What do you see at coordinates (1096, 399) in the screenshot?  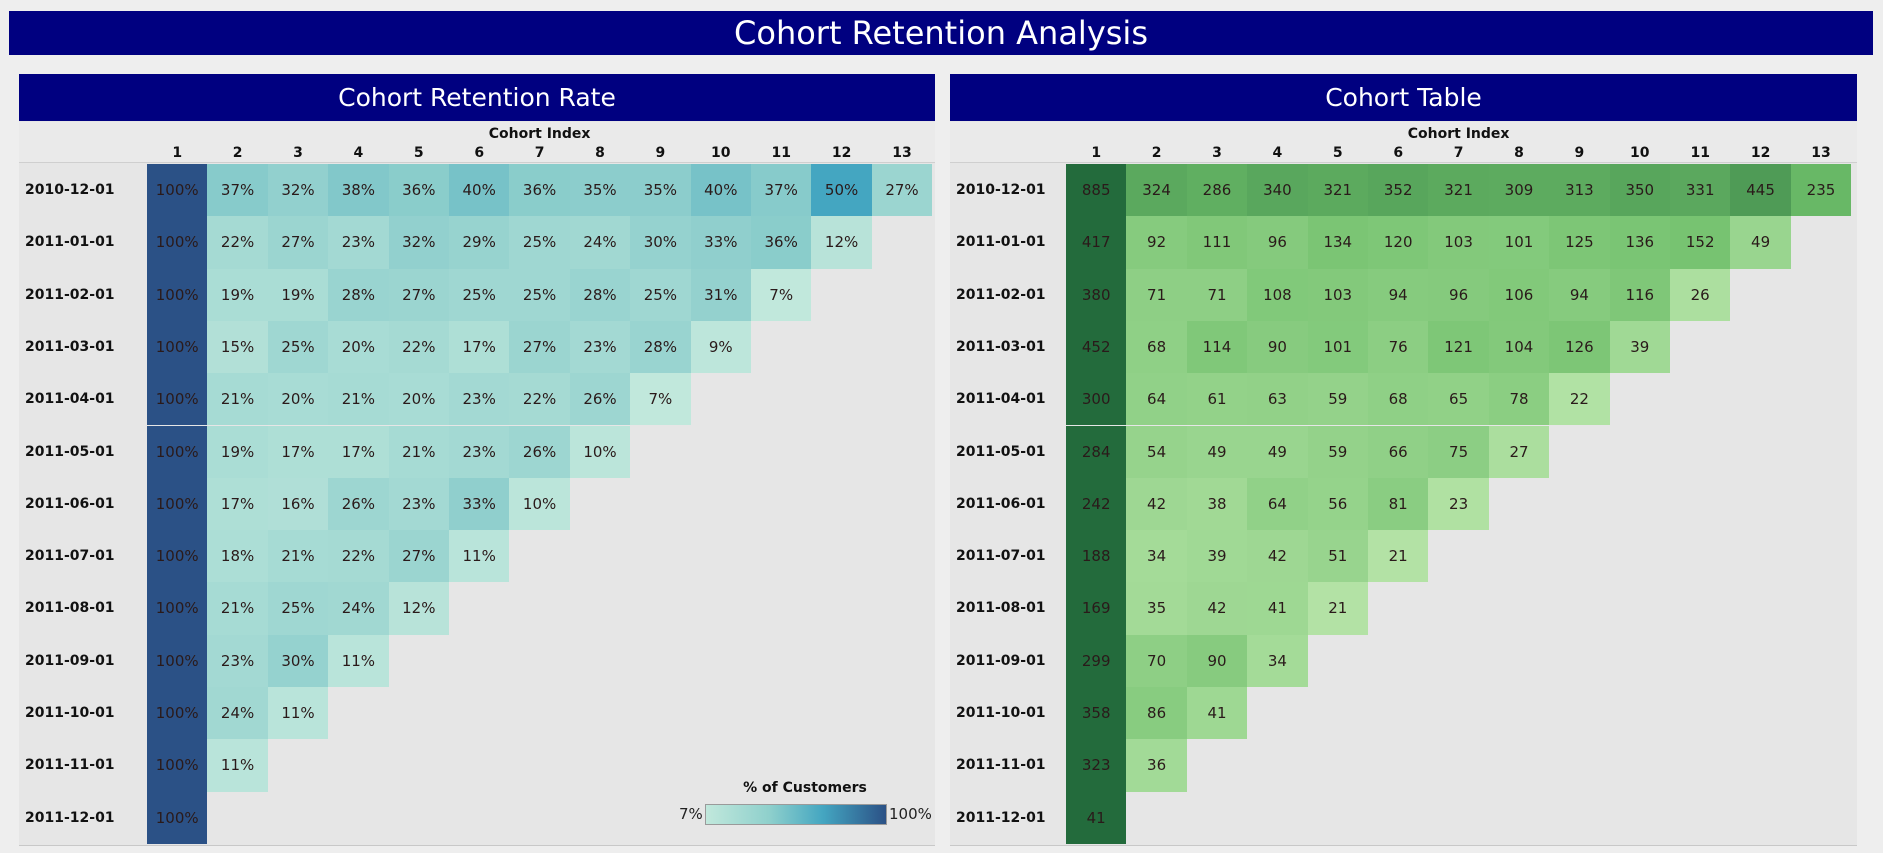 I see `counts-cell: 300` at bounding box center [1096, 399].